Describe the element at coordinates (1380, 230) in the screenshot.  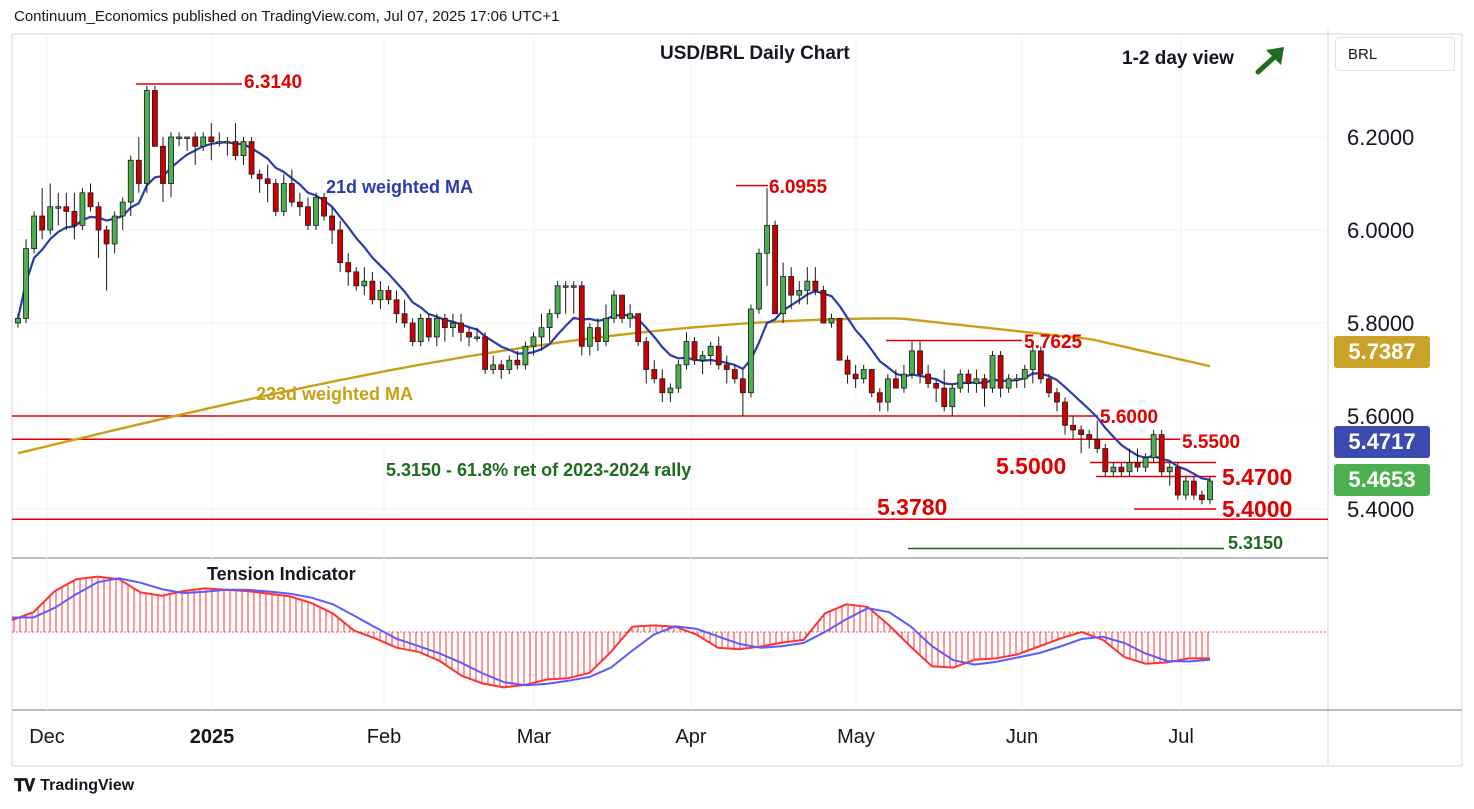
I see `y-tick-label: 6.0000` at that location.